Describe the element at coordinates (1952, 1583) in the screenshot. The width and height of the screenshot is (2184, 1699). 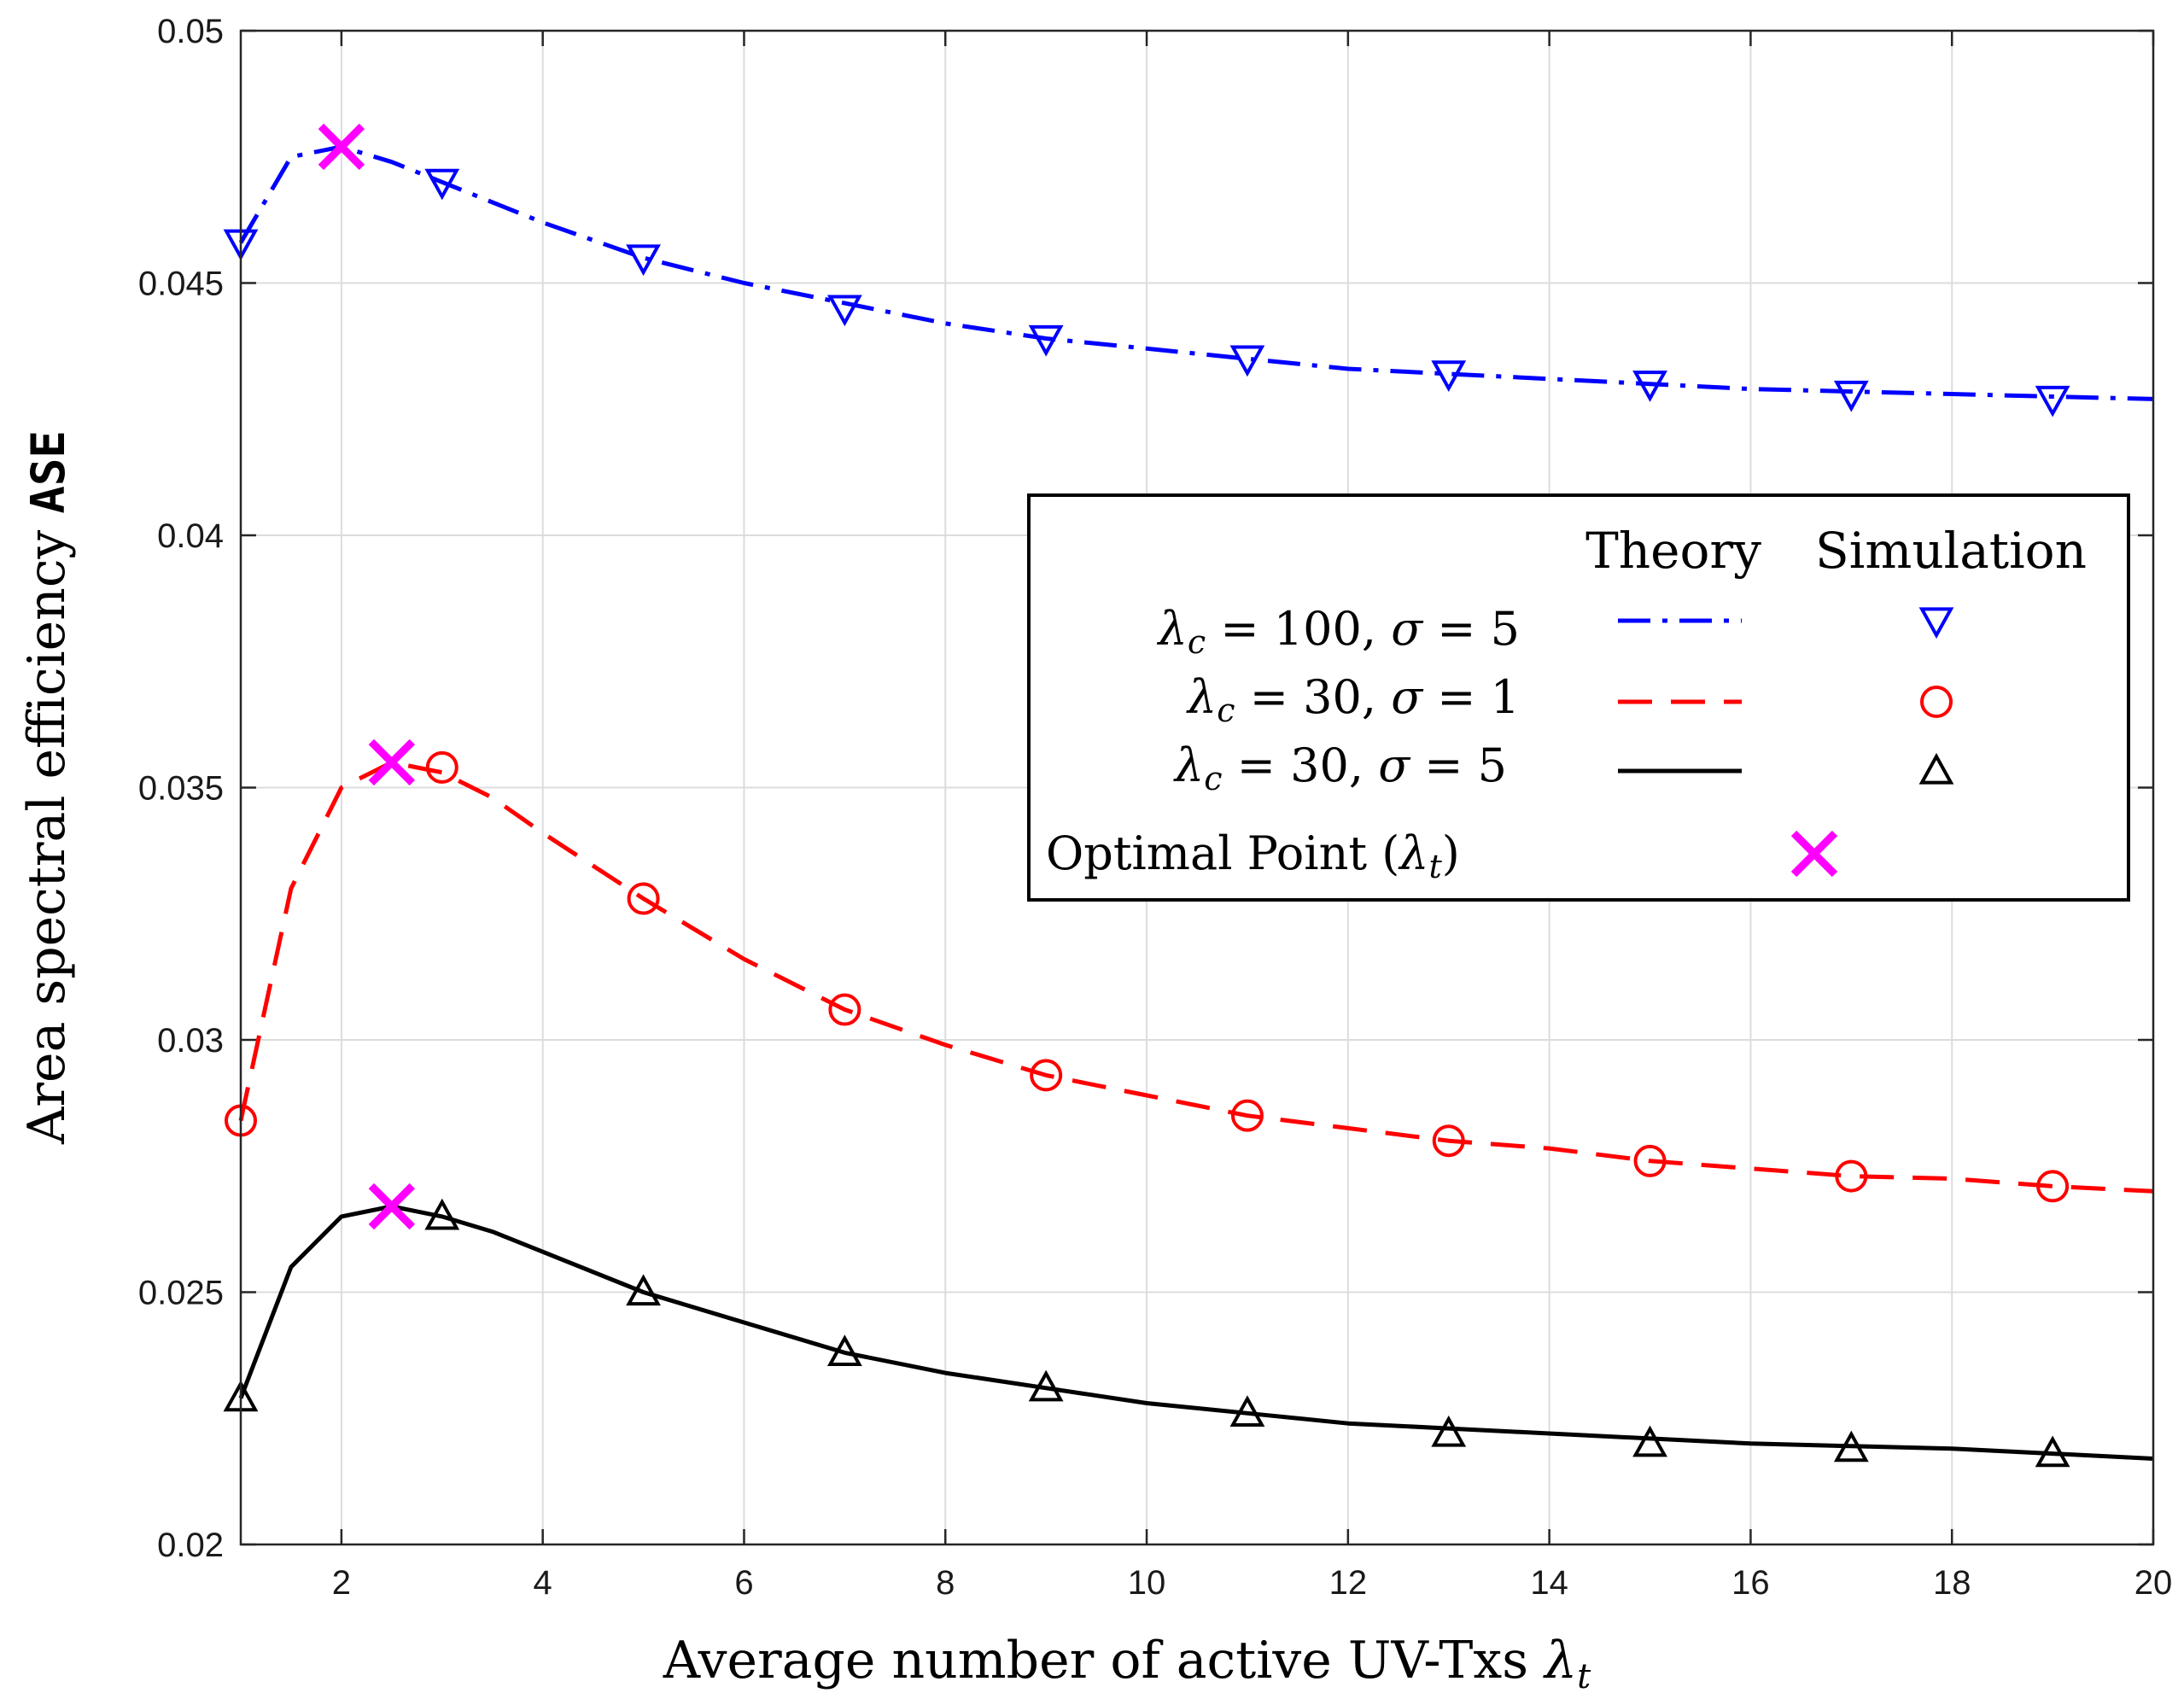
I see `x-tick-label: 18` at that location.